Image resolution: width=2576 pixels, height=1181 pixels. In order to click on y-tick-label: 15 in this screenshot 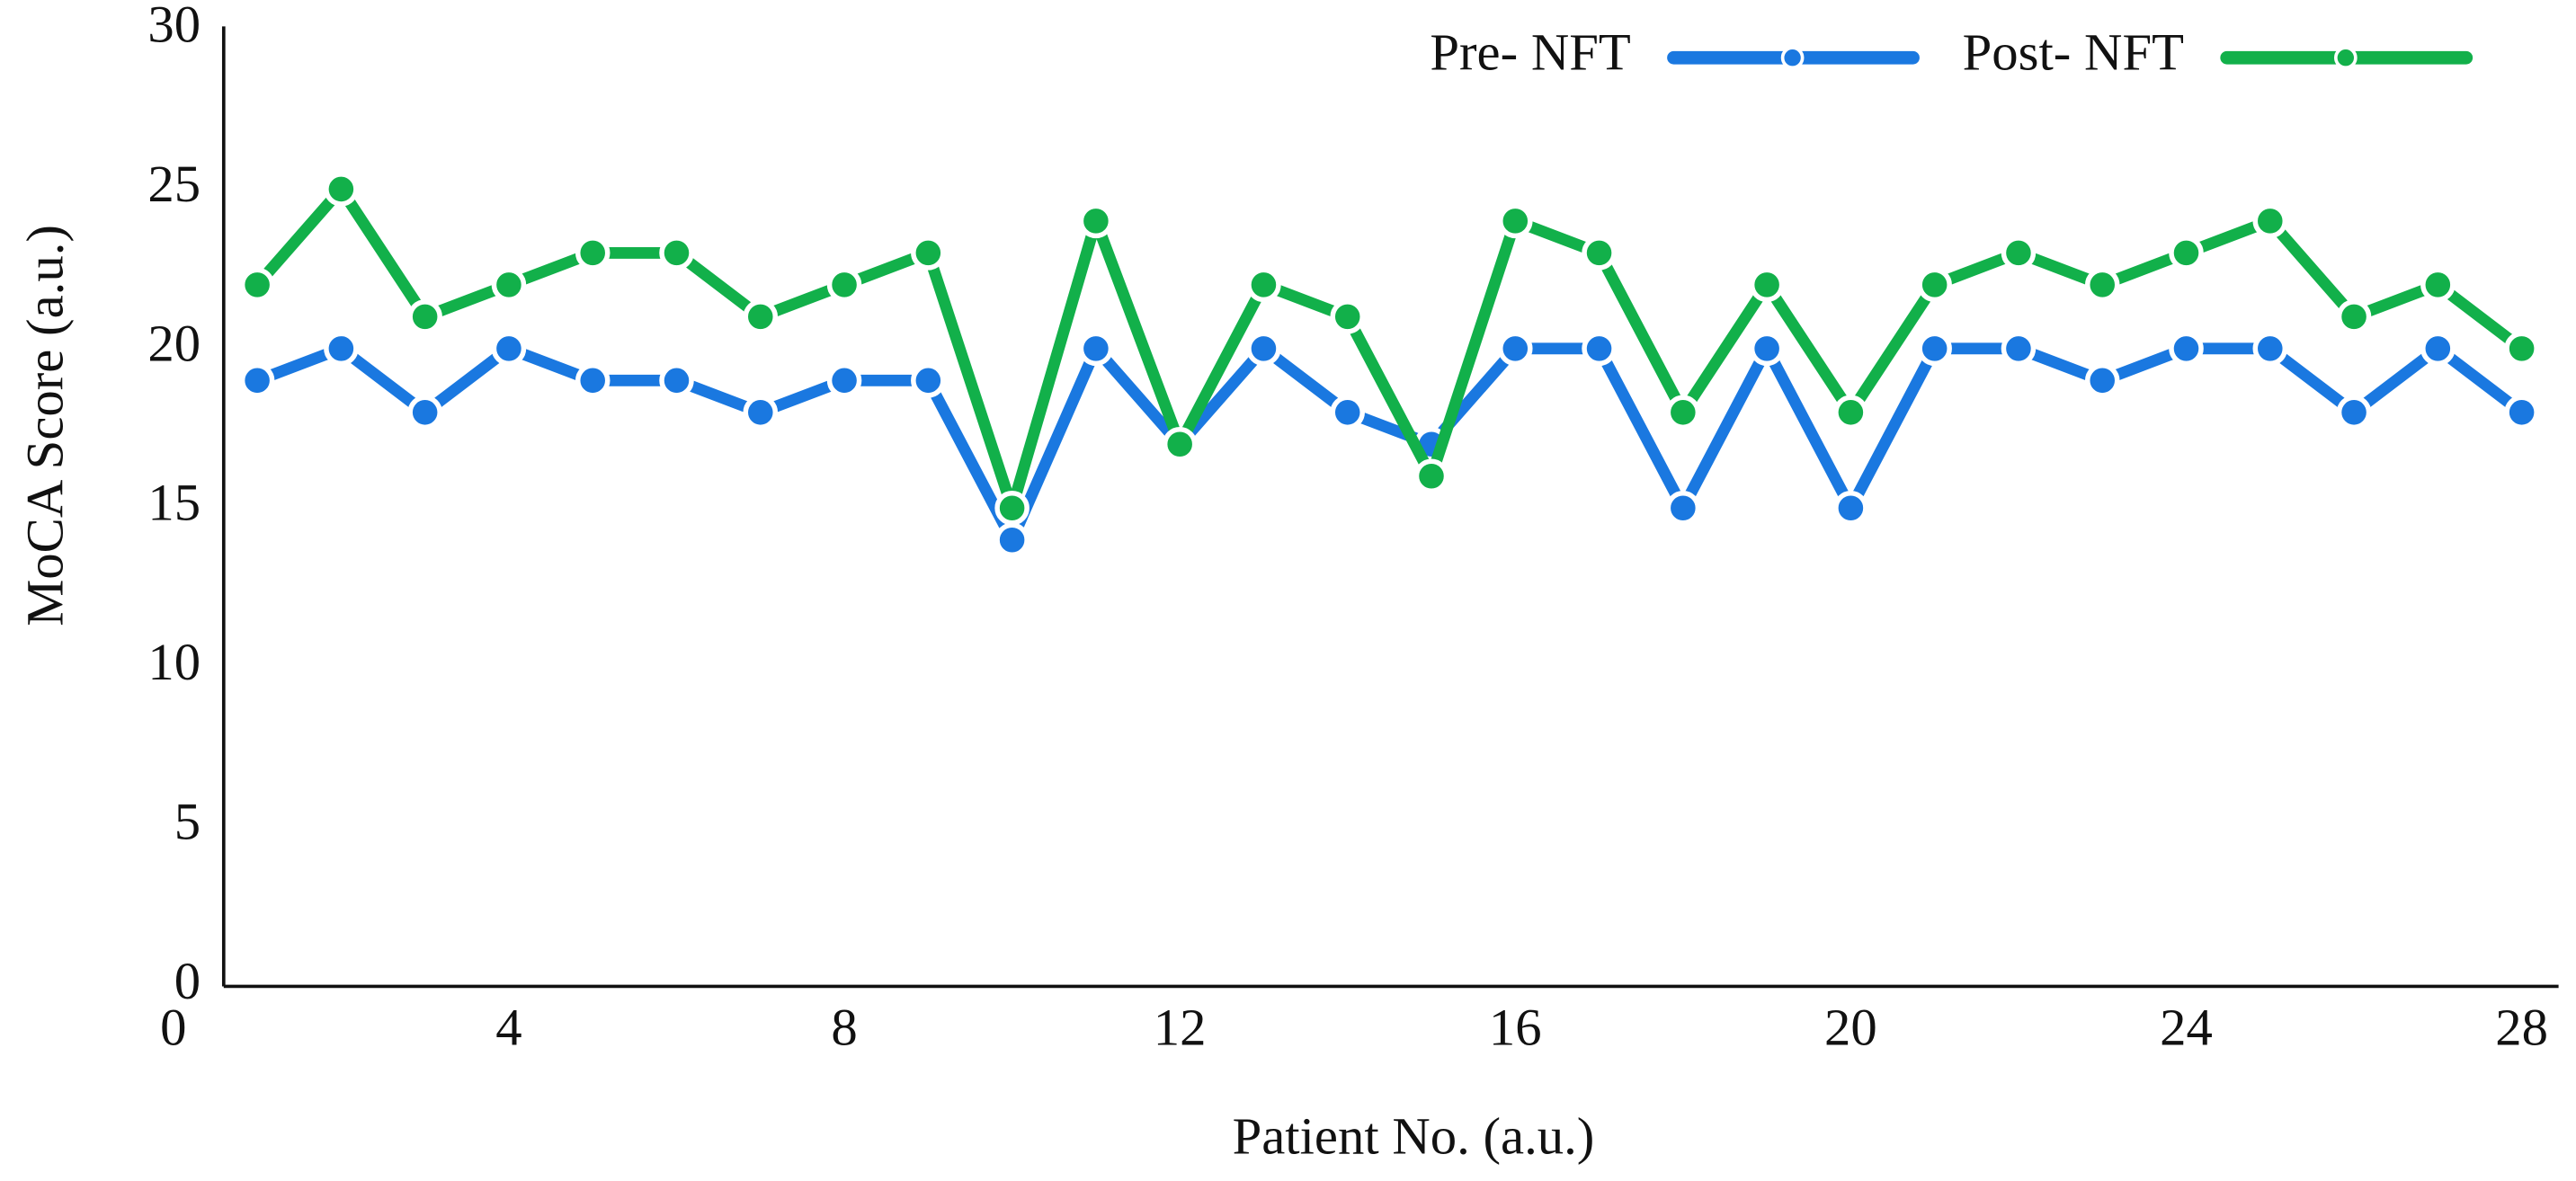, I will do `click(174, 503)`.